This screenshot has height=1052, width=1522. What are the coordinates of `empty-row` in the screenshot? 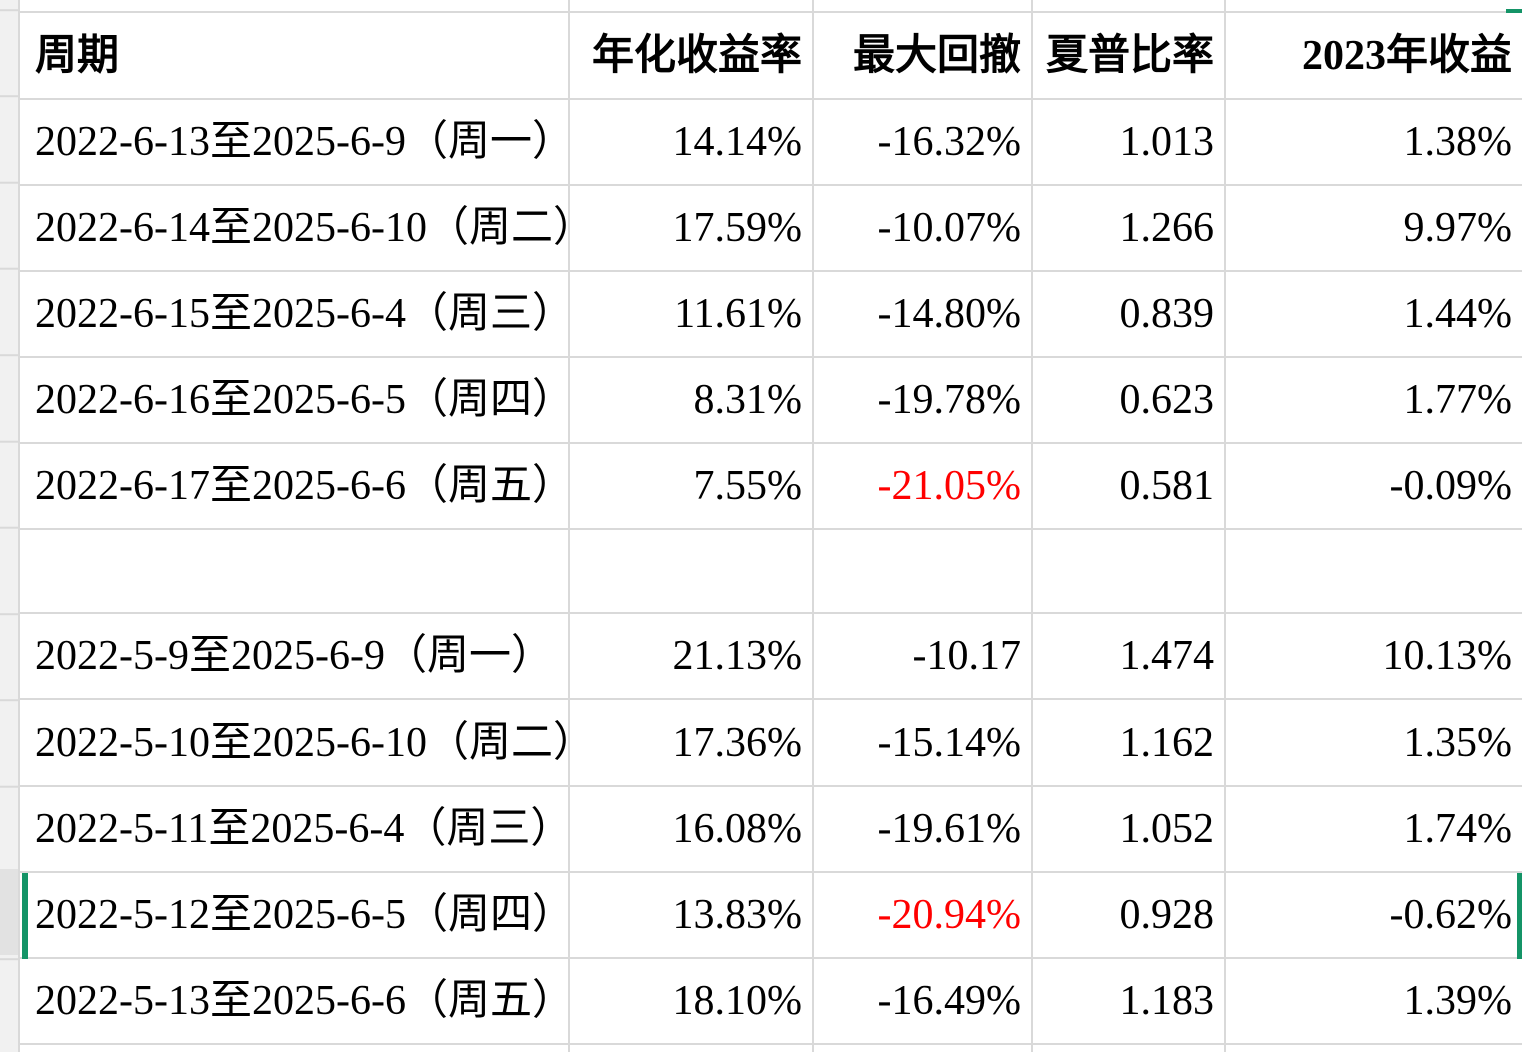 It's located at (771, 572).